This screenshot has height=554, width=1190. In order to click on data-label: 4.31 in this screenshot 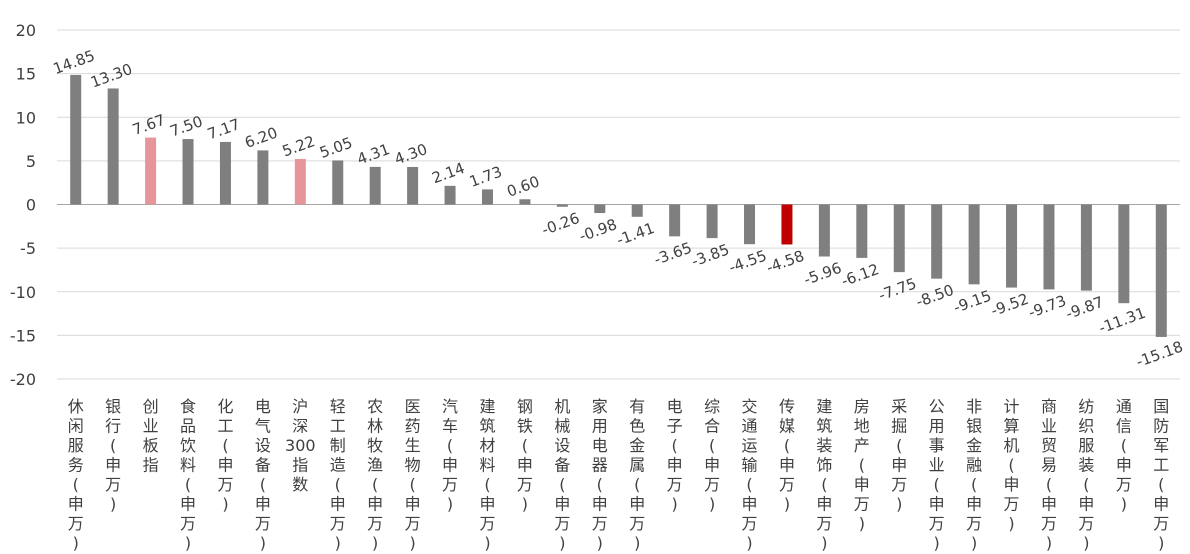, I will do `click(374, 154)`.